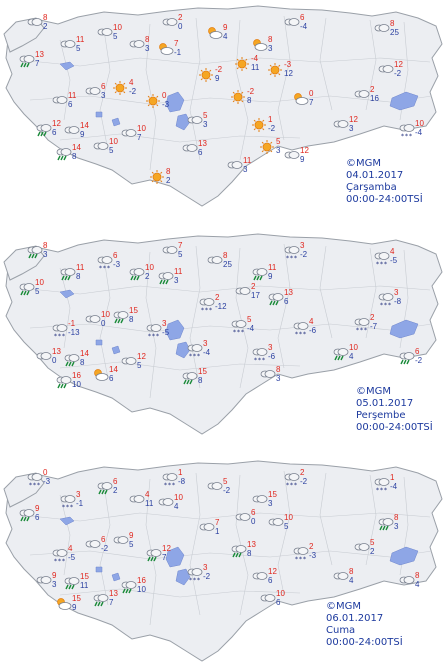 Image resolution: width=448 pixels, height=665 pixels. Describe the element at coordinates (103, 323) in the screenshot. I see `min-temp: 0` at that location.